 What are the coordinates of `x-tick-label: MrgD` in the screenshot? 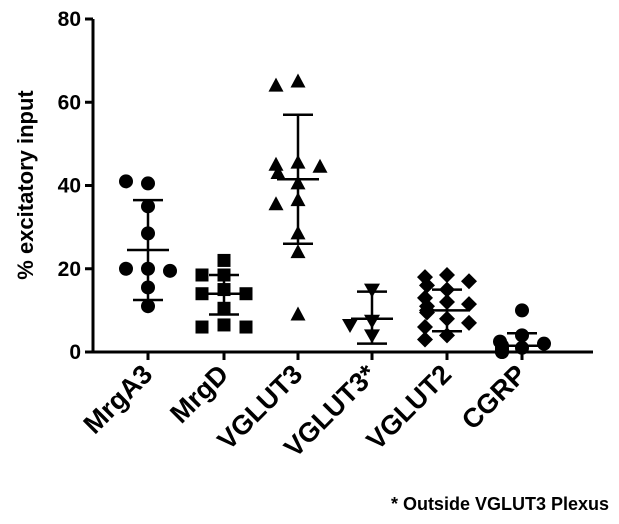 It's located at (199, 394).